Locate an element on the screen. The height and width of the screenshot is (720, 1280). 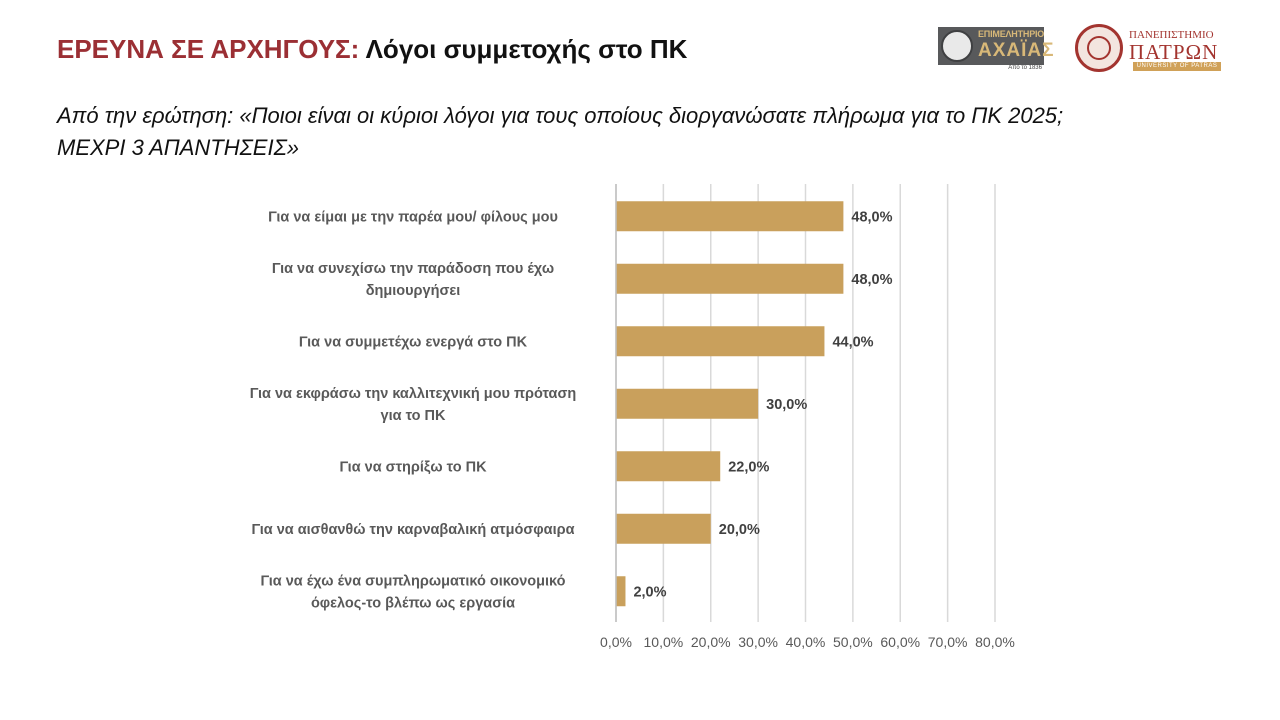
category-label: Για να έχω ένα συμπληρωματικό οικονομικό is located at coordinates (413, 581).